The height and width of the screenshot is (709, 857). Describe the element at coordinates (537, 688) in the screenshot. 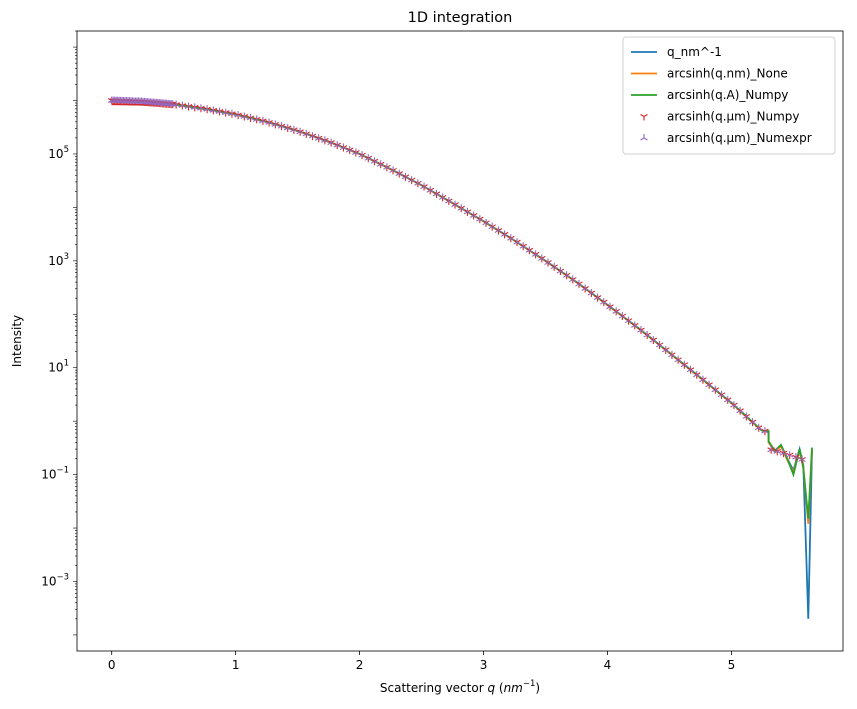

I see `x-axis-label-close: )` at that location.